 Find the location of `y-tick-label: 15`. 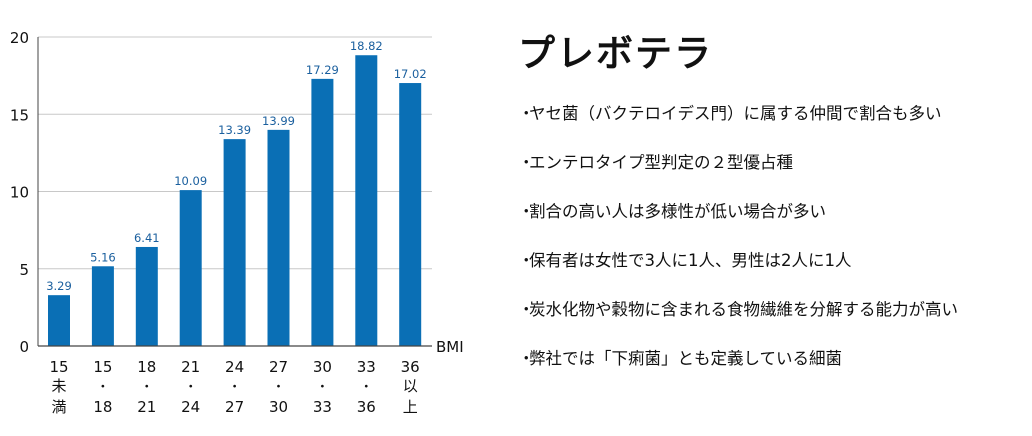

y-tick-label: 15 is located at coordinates (19, 115).